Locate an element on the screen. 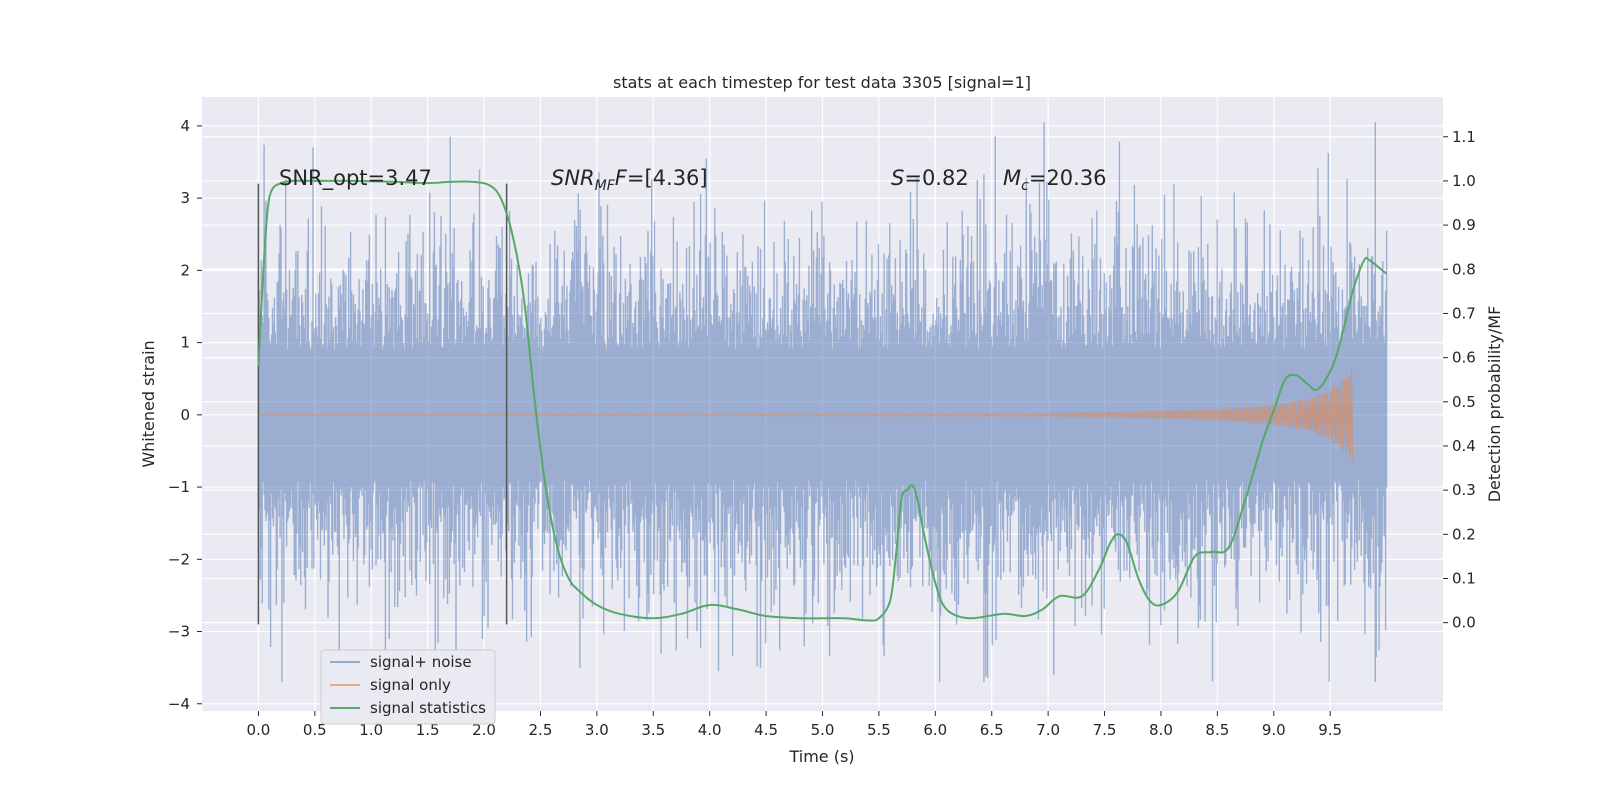 The width and height of the screenshot is (1600, 800). right-y-tick-label: 0.7 is located at coordinates (1464, 313).